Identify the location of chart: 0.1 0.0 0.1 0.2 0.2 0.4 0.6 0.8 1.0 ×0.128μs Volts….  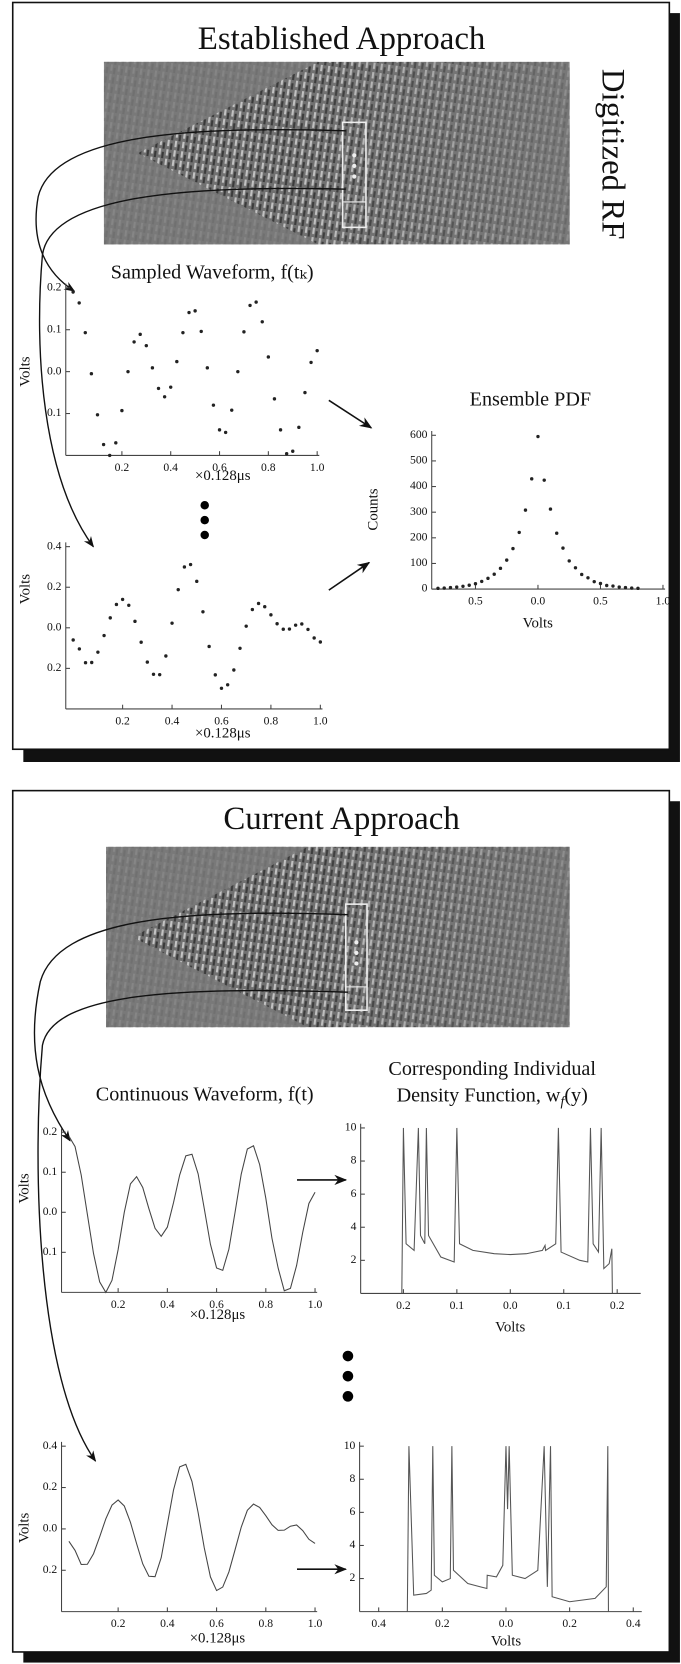
(171, 372).